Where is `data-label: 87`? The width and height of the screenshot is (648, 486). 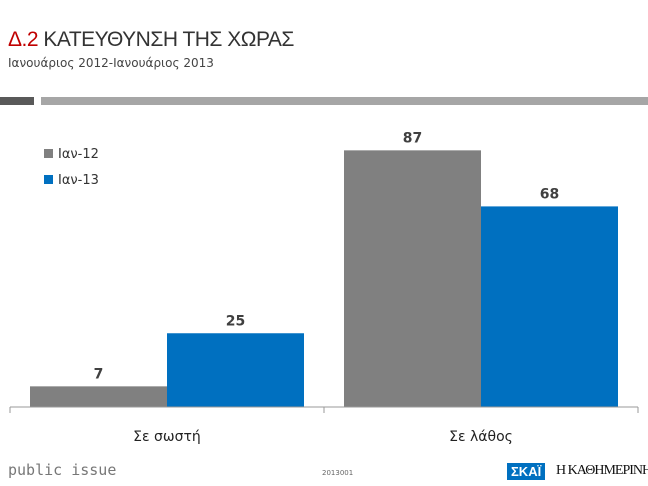 data-label: 87 is located at coordinates (412, 138).